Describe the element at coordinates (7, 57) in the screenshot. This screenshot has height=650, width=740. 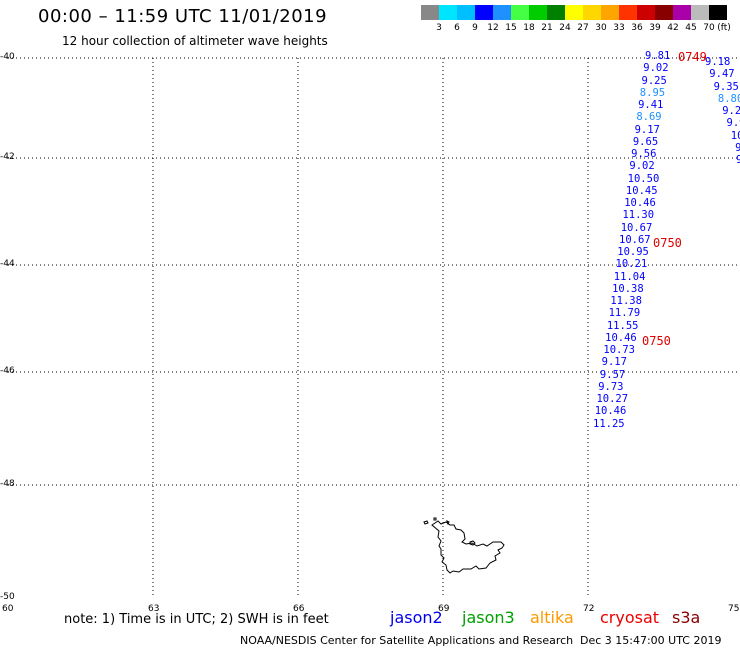
I see `y-tick-label: -40` at that location.